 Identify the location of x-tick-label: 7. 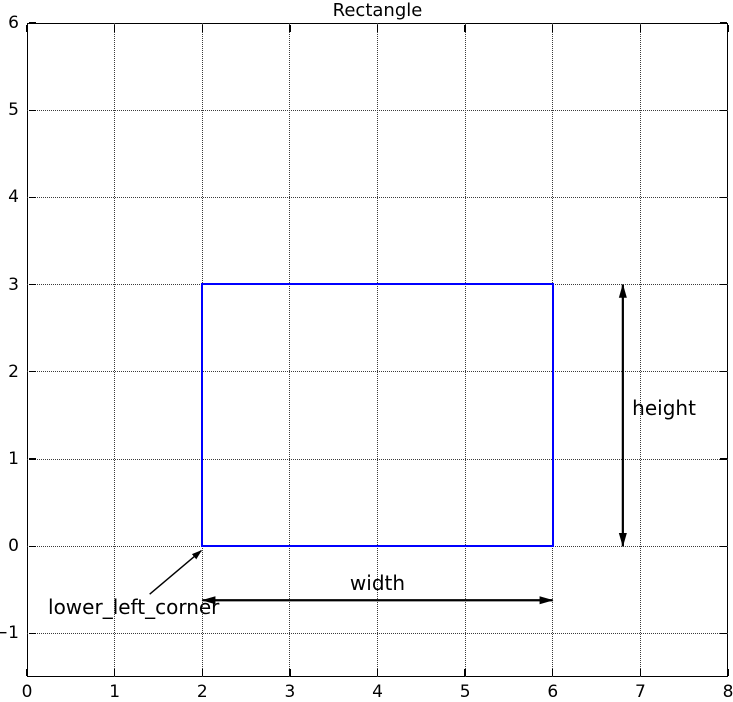
(640, 692).